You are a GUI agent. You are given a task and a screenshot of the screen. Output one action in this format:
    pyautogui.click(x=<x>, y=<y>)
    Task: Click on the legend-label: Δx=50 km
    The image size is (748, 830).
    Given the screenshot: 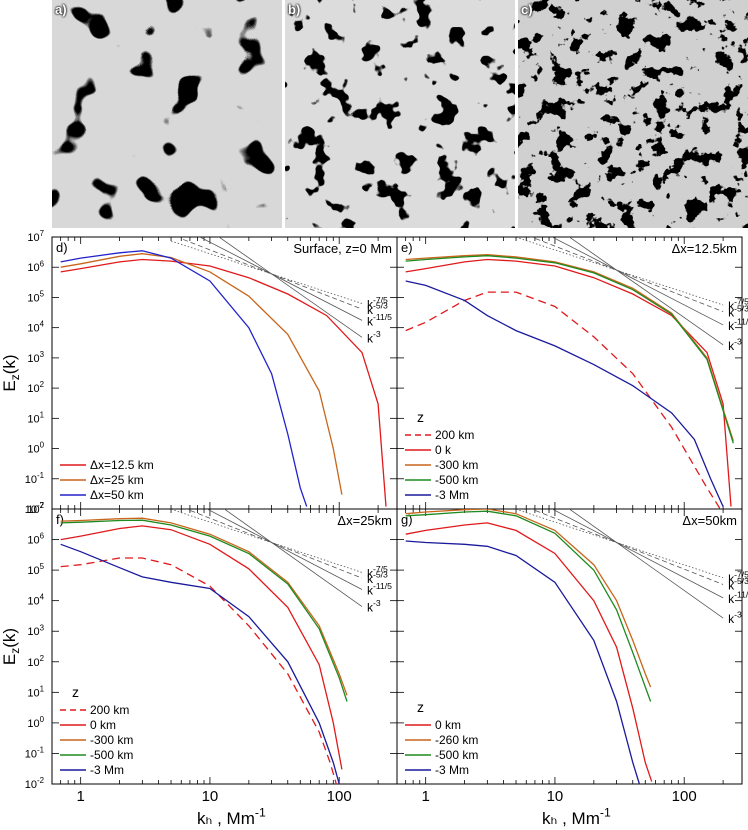 What is the action you would take?
    pyautogui.click(x=117, y=495)
    